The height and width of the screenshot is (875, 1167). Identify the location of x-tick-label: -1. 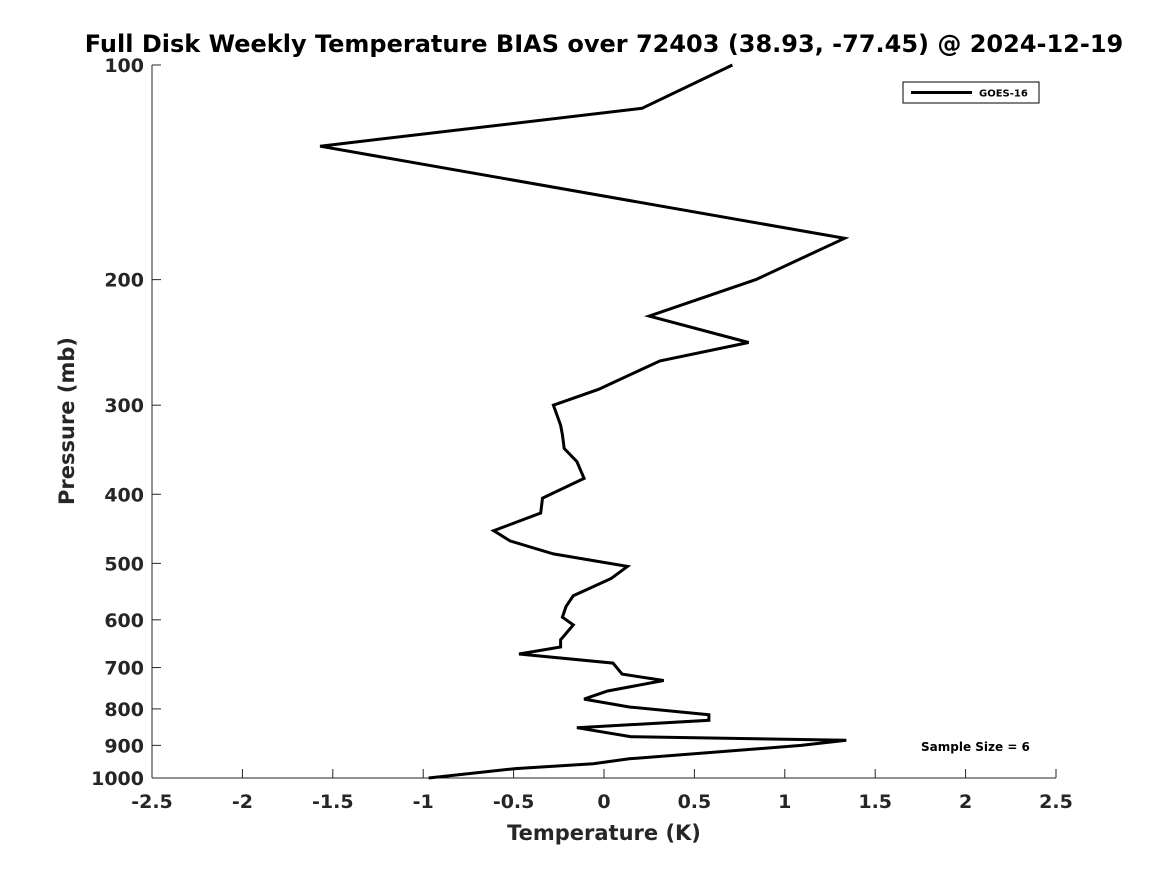
(423, 802).